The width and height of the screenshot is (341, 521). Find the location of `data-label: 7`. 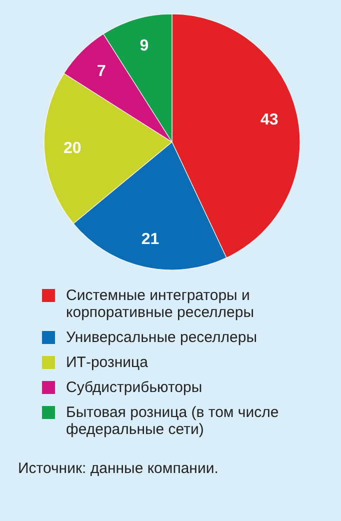

data-label: 7 is located at coordinates (101, 71).